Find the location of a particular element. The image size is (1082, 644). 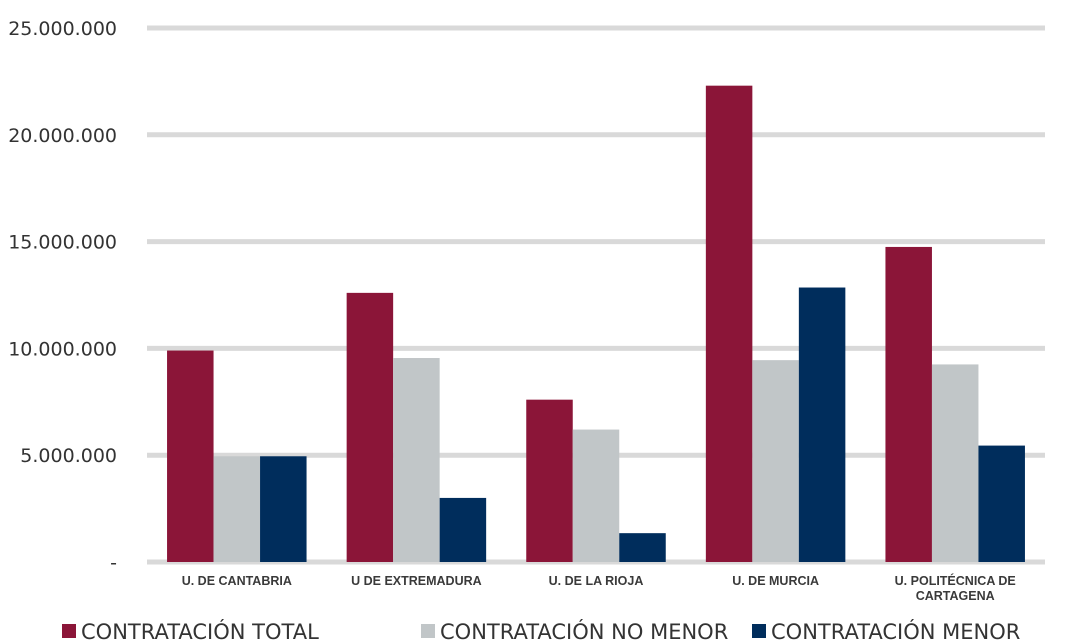

x-tick-label-0-0: U. DE CANTABRIA is located at coordinates (237, 581).